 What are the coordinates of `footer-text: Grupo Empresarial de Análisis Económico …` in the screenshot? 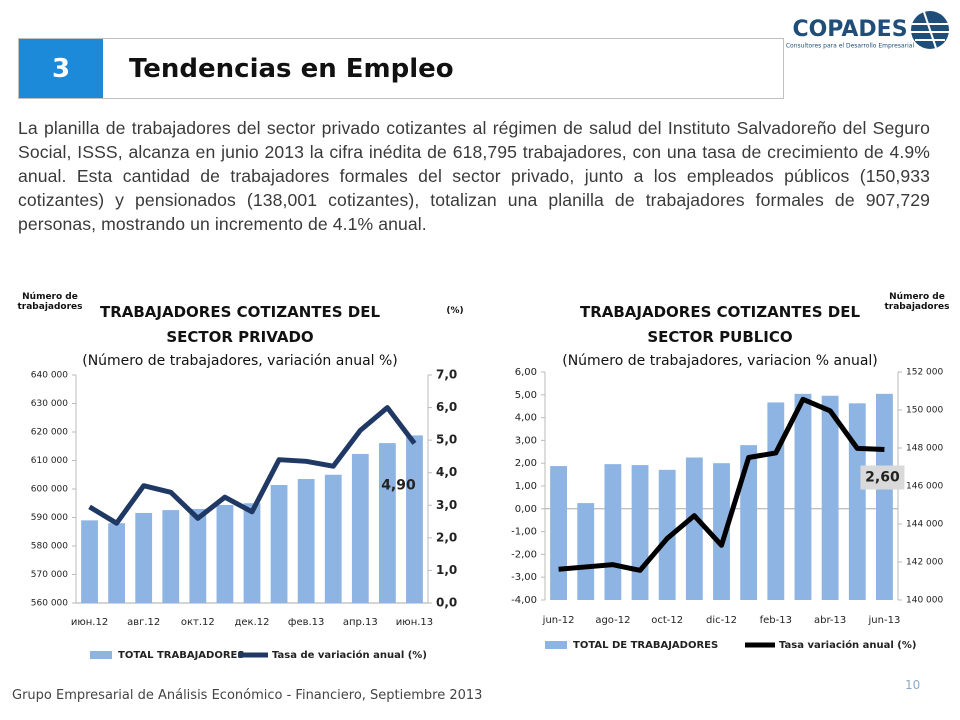 It's located at (247, 695).